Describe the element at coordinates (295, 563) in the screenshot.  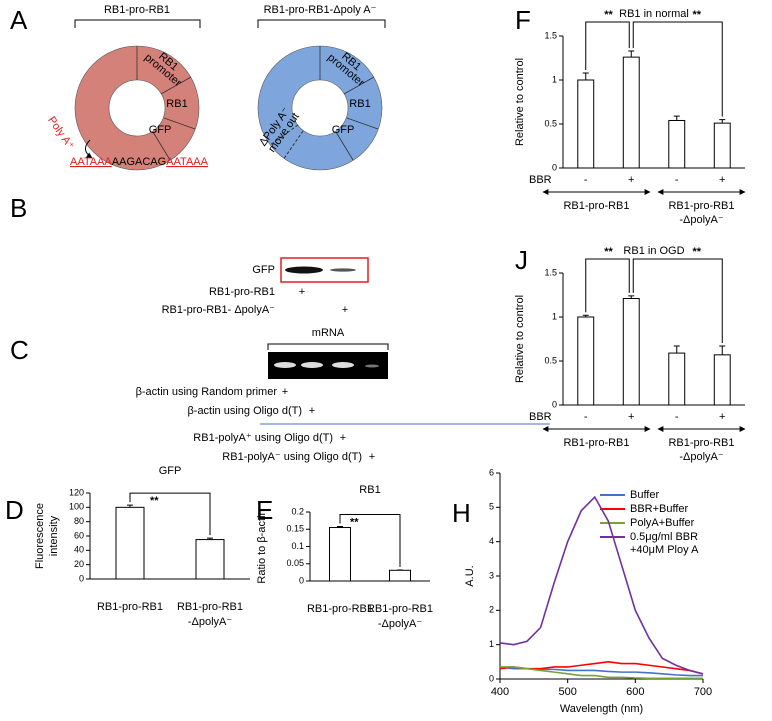
I see `y-tick-label: 0.05` at that location.